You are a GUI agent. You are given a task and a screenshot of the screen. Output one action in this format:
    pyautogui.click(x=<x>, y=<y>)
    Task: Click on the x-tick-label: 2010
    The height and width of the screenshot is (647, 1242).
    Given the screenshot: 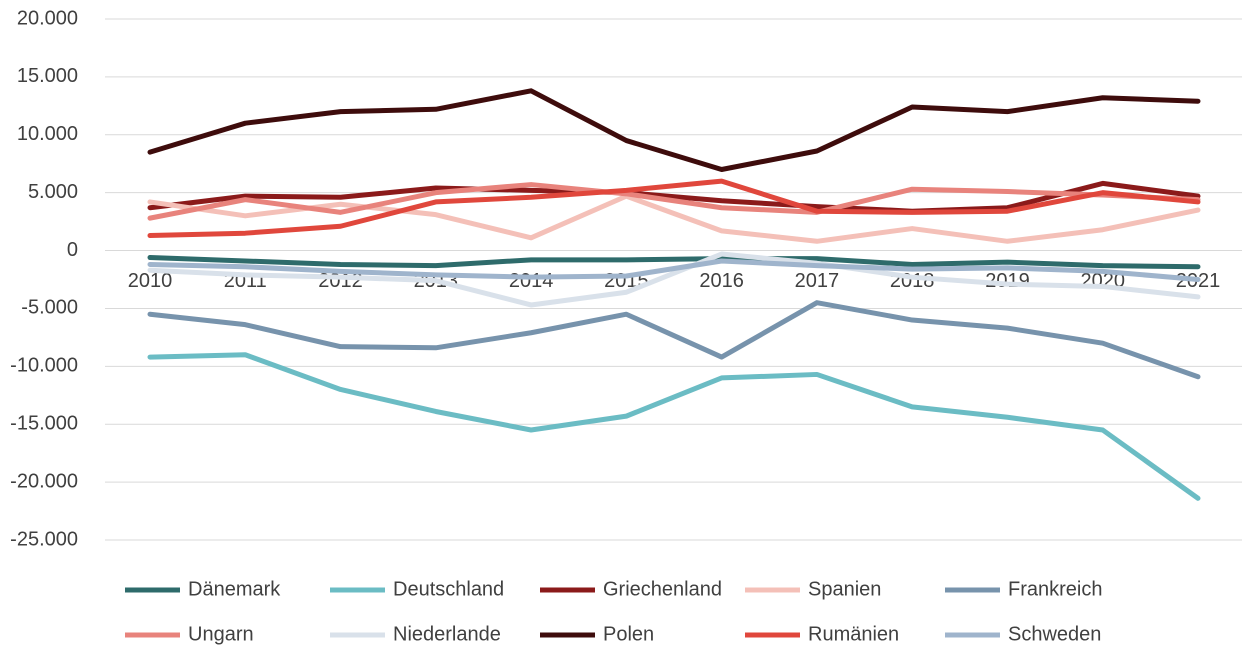 What is the action you would take?
    pyautogui.click(x=150, y=281)
    